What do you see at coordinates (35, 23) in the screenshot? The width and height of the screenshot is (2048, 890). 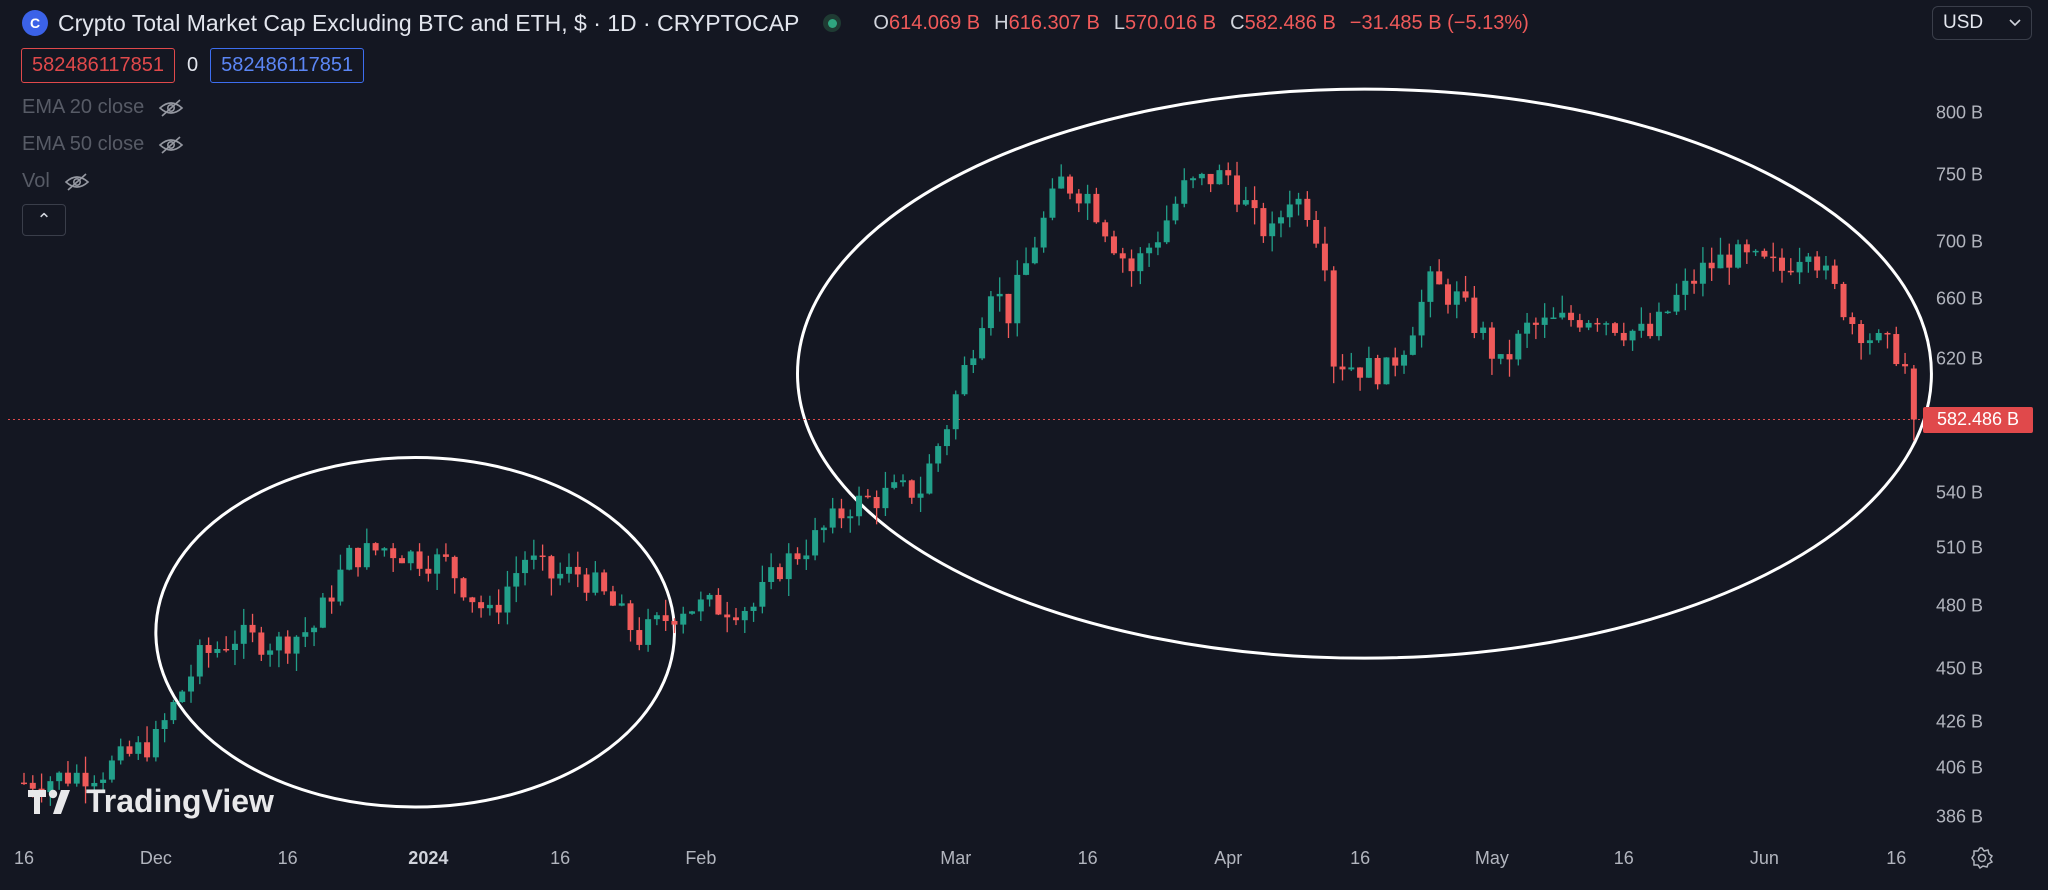 I see `cryptocap-logo-icon: C` at bounding box center [35, 23].